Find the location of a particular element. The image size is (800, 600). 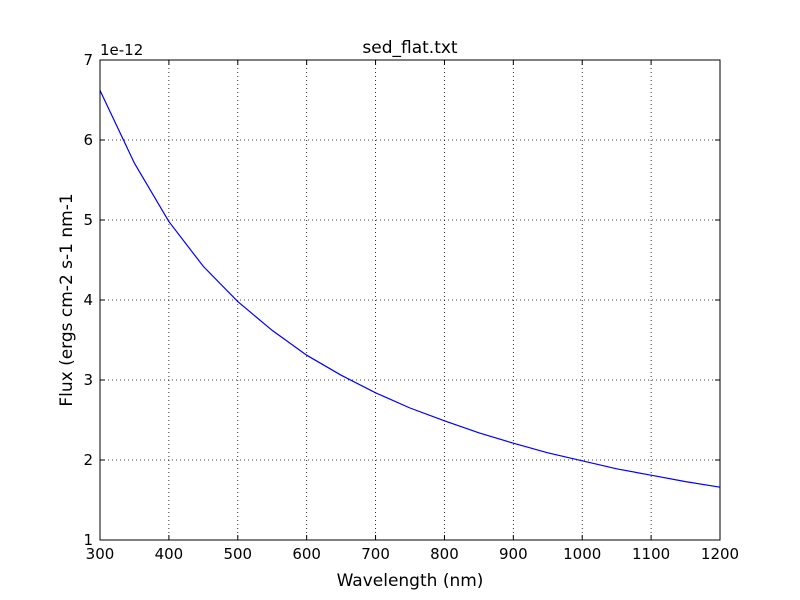

y-tick-label: 6 is located at coordinates (88, 140).